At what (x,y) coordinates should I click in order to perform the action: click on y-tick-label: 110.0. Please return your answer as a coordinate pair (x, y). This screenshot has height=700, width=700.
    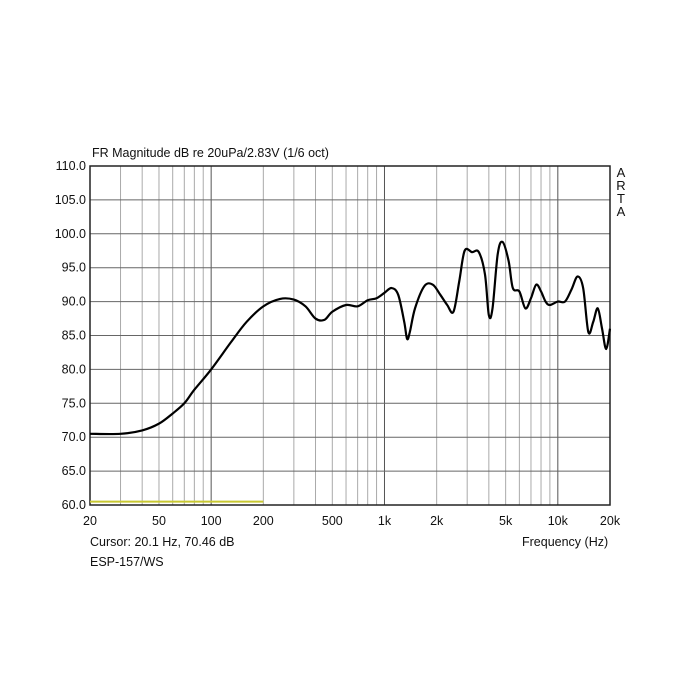
    Looking at the image, I should click on (71, 166).